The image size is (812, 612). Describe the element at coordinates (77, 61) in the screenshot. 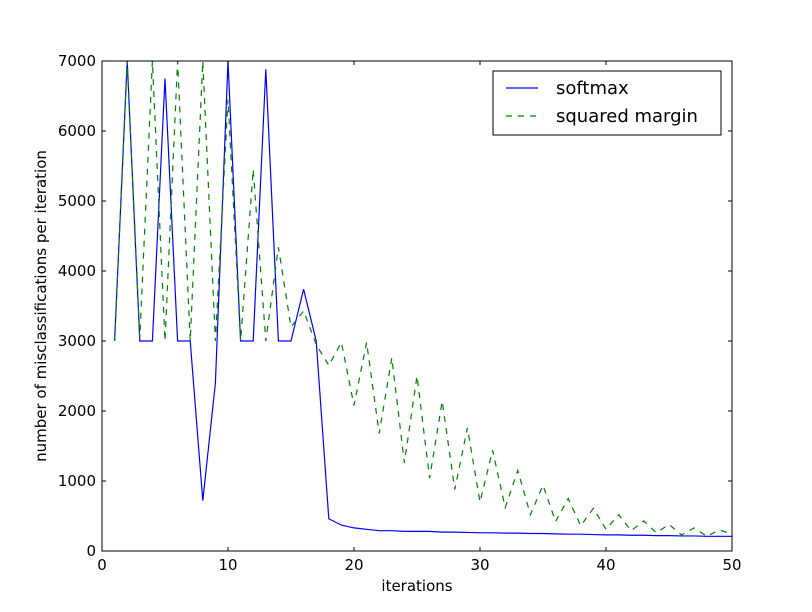

I see `y-tick-label: 7000` at that location.